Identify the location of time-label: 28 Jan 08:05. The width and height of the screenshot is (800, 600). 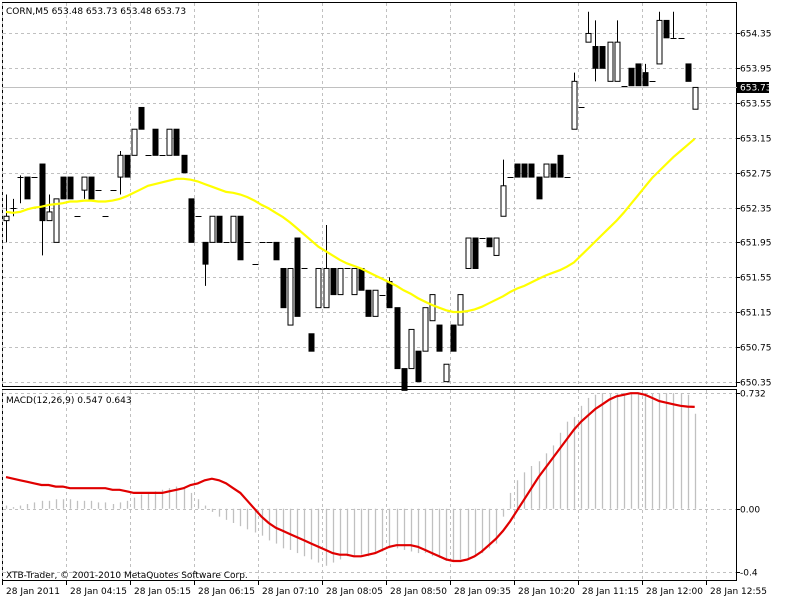
(354, 592).